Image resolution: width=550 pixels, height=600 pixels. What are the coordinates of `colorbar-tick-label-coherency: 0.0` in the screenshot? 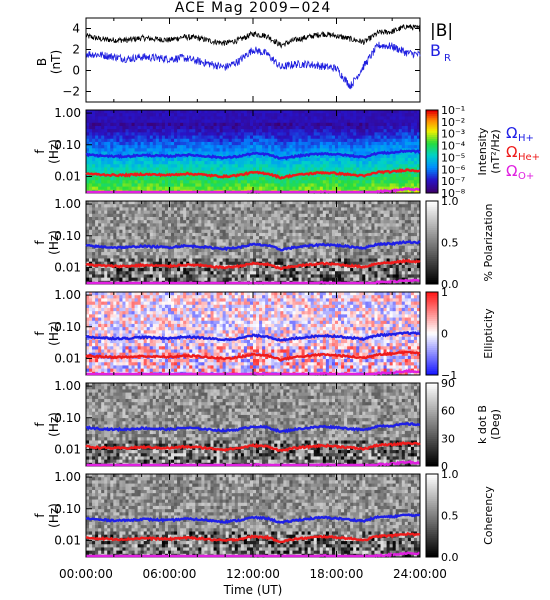 It's located at (450, 557).